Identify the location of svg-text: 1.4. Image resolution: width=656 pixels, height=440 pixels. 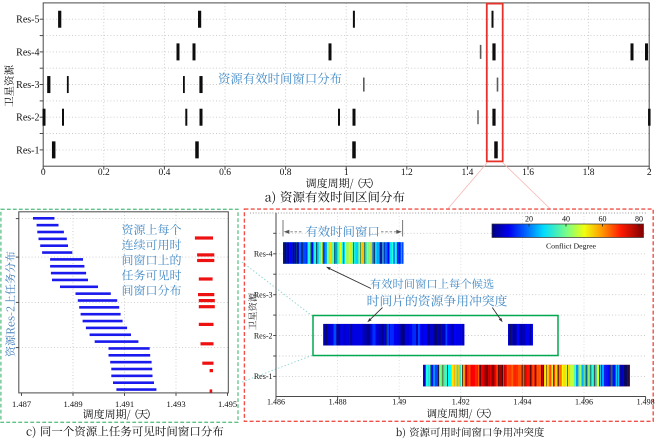
(467, 173).